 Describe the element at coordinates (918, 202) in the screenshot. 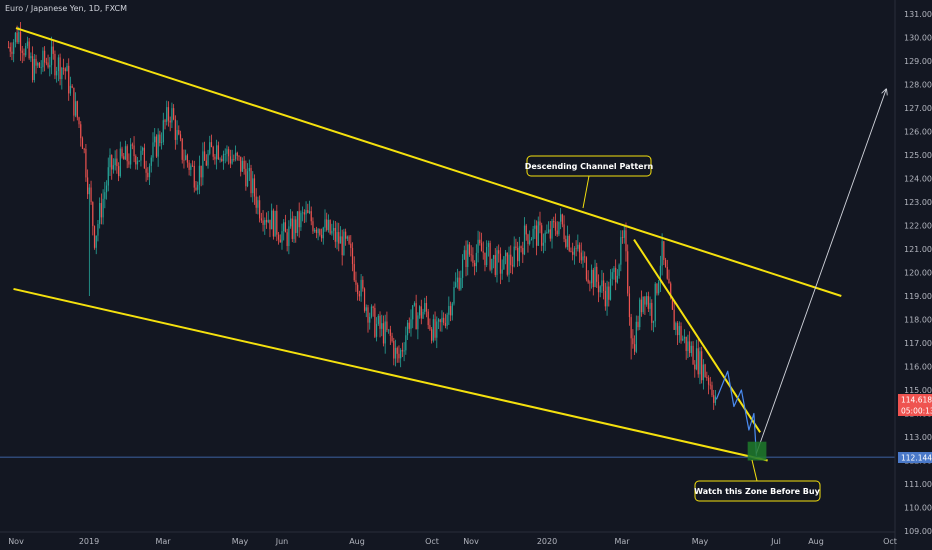

I see `price-tick-label: 123.000` at that location.